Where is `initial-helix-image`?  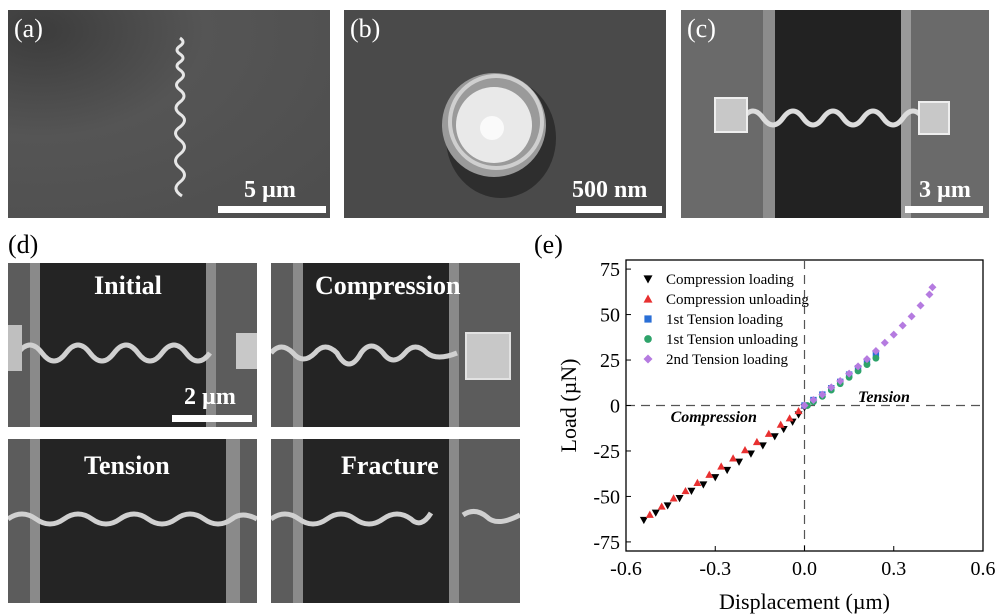 initial-helix-image is located at coordinates (132, 345).